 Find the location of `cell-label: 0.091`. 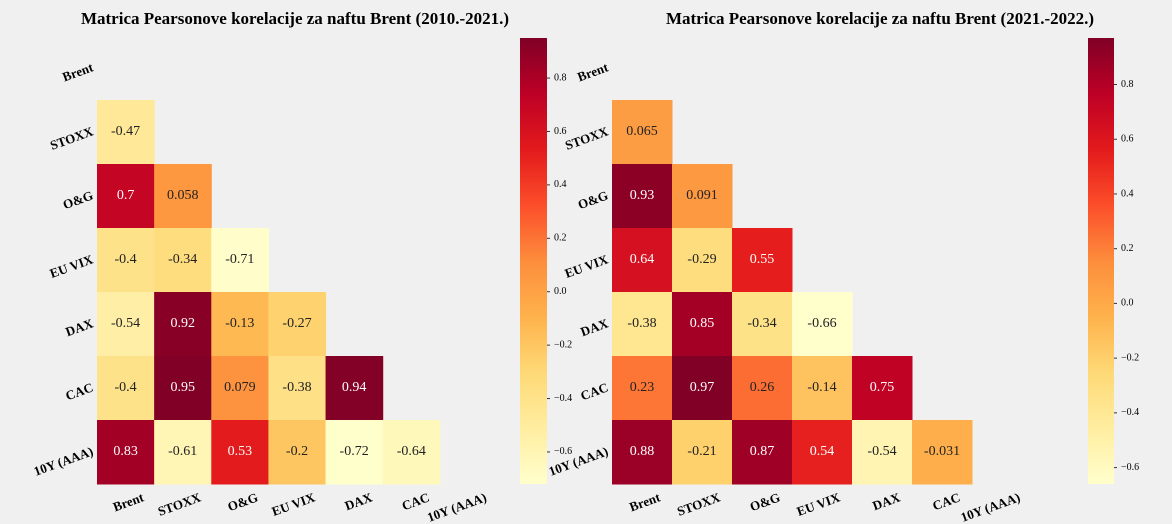

cell-label: 0.091 is located at coordinates (702, 195).